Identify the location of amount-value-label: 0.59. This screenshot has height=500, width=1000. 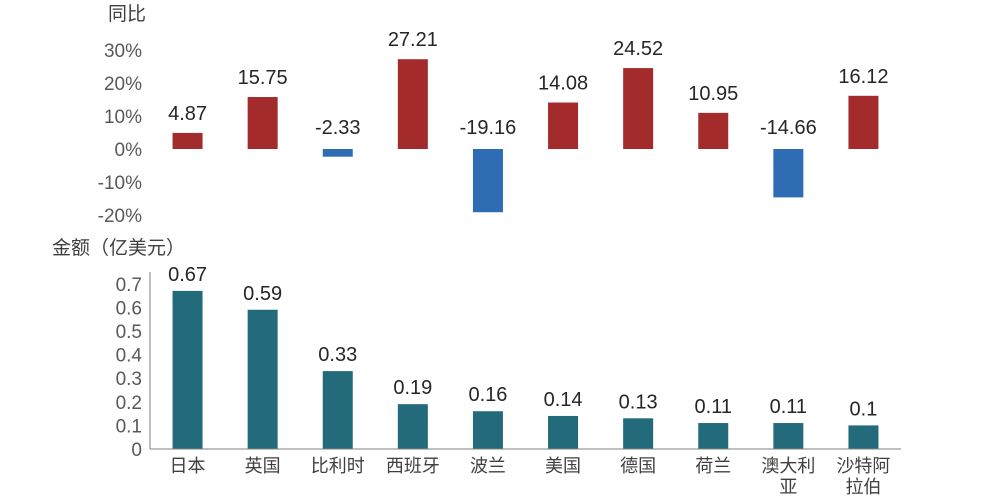
(262, 294).